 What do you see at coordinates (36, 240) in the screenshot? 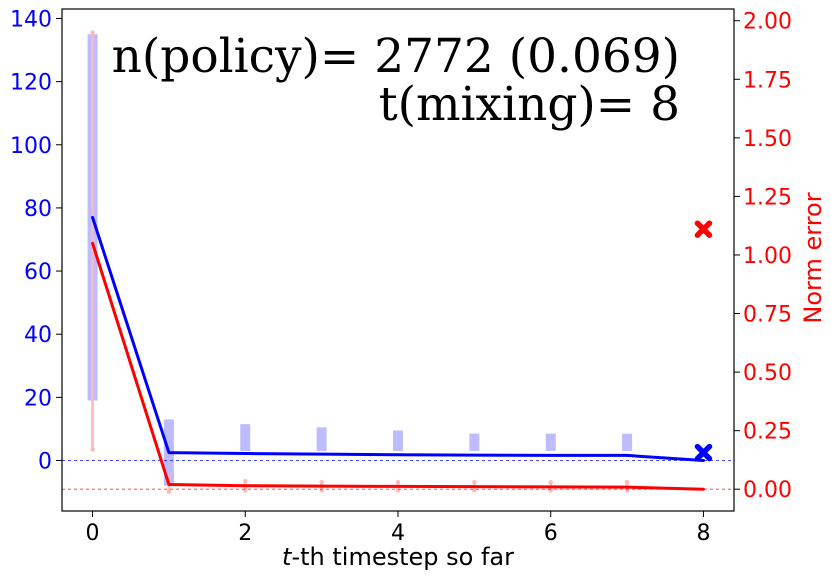
I see `y-axis-ticks: 0 20 40 60 80 100 120 140` at bounding box center [36, 240].